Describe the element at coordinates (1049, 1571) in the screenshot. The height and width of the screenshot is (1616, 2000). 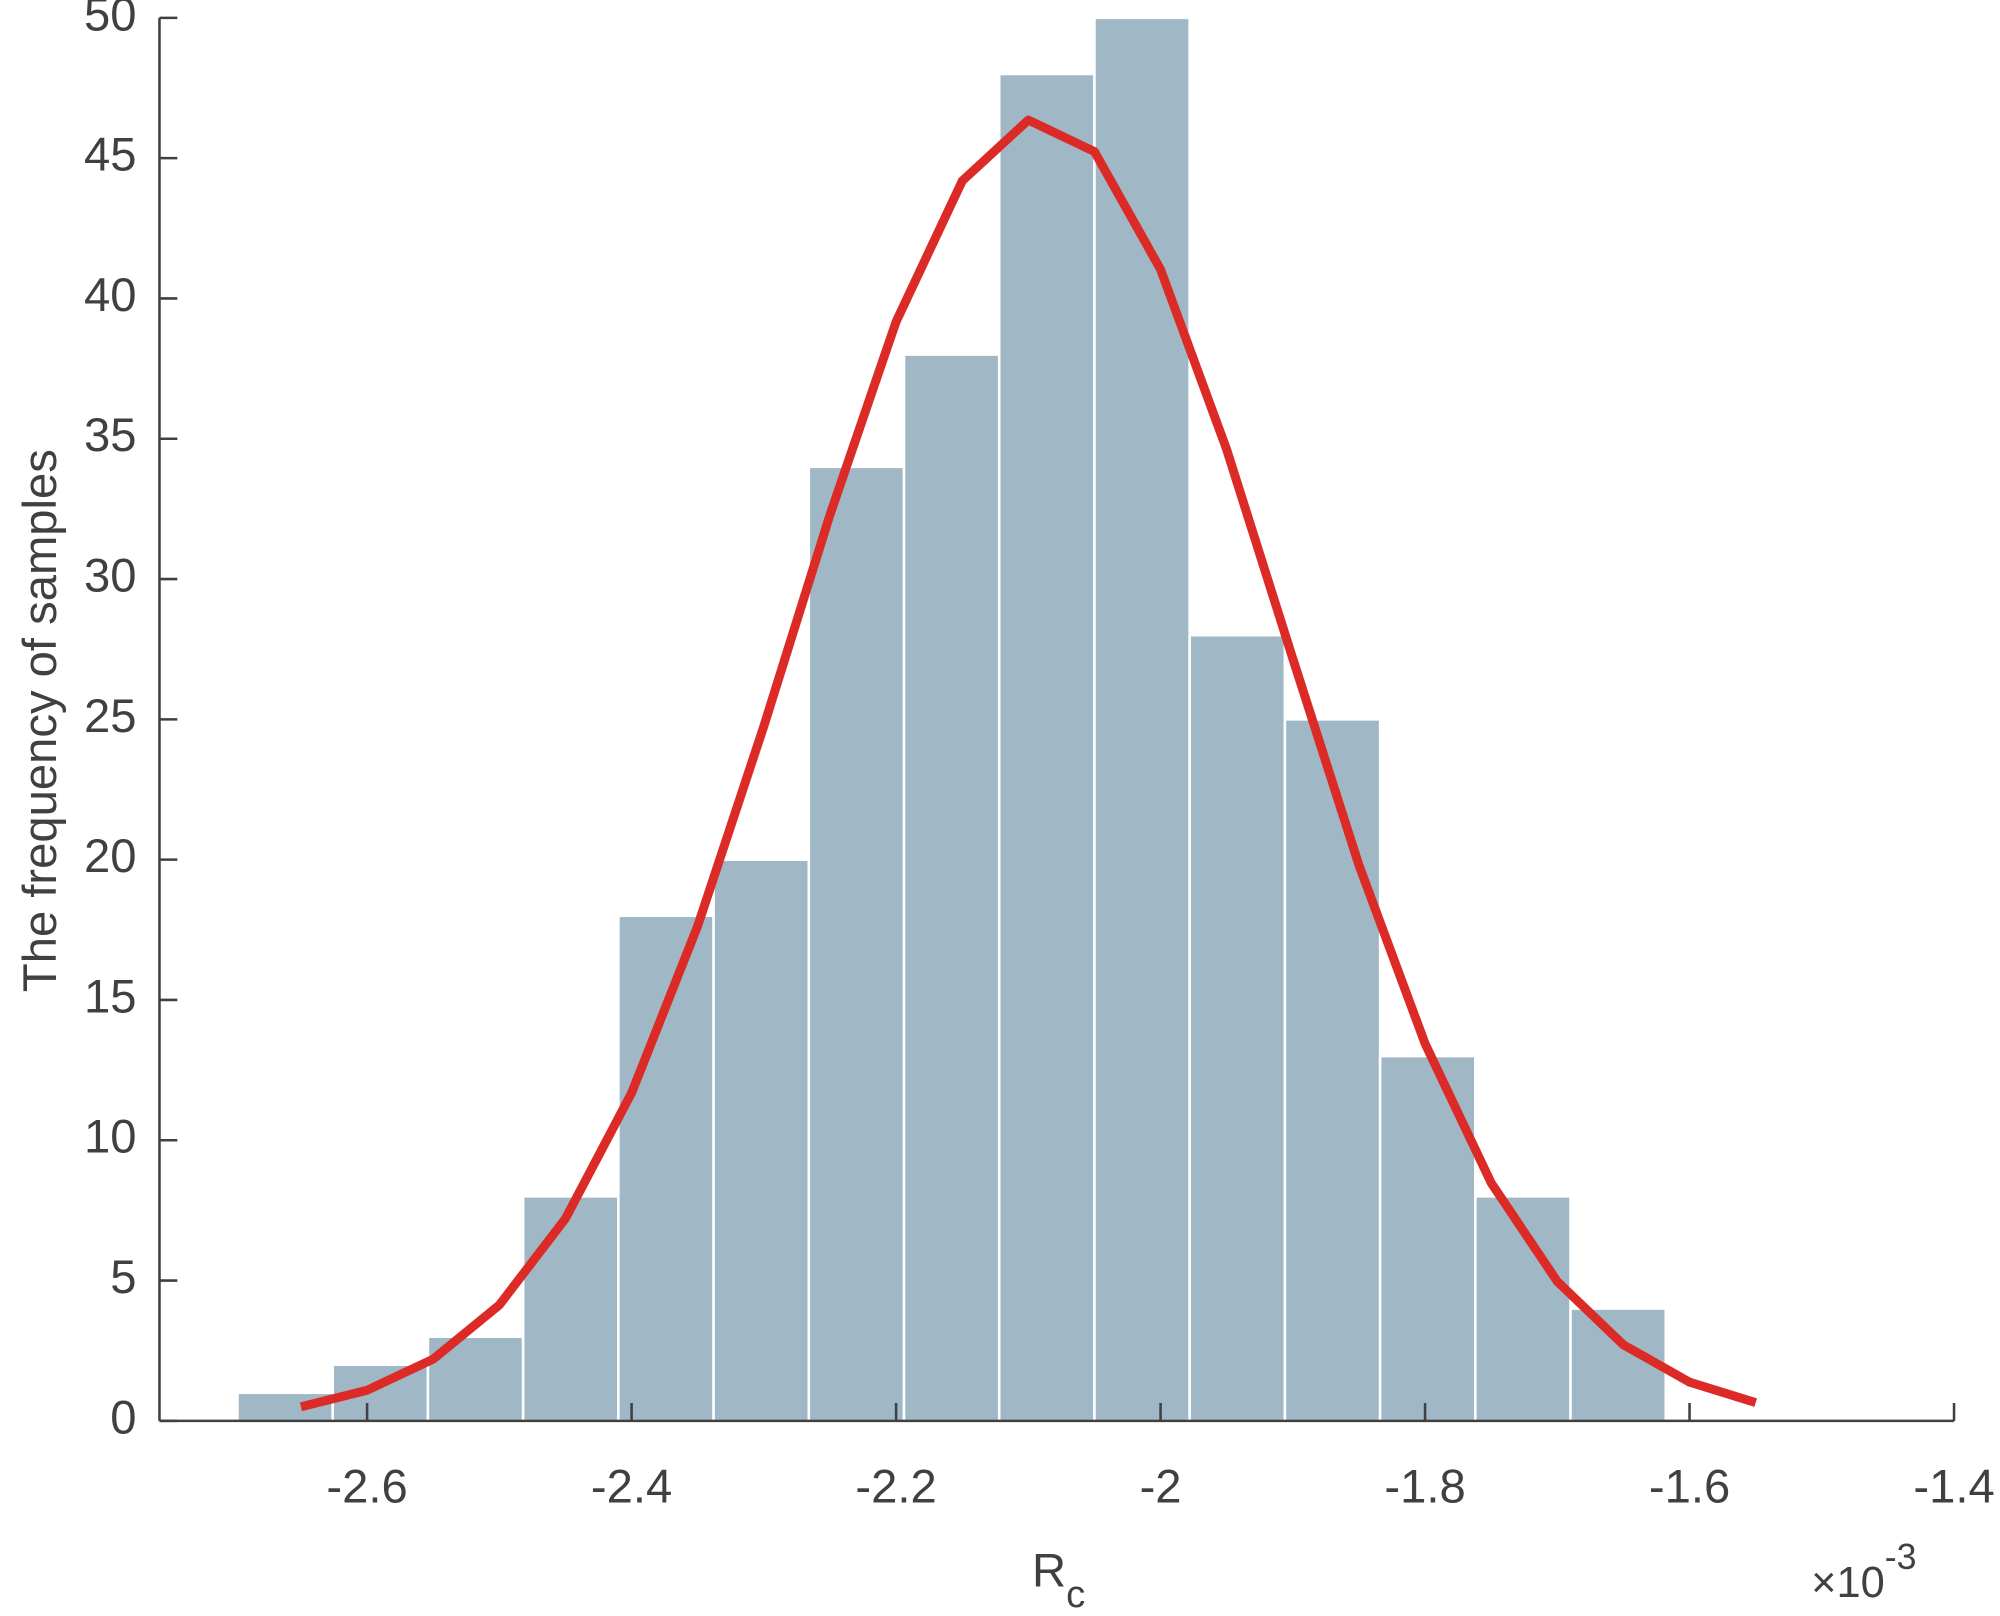
I see `x-axis-label-main: R` at that location.